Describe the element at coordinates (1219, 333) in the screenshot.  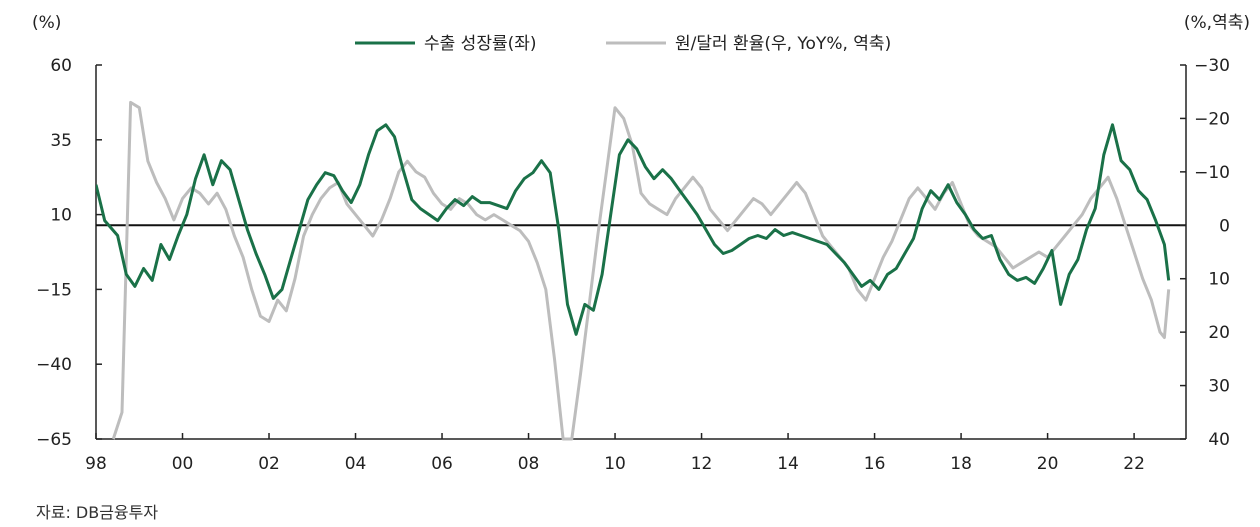
I see `right-tick-label: 20` at that location.